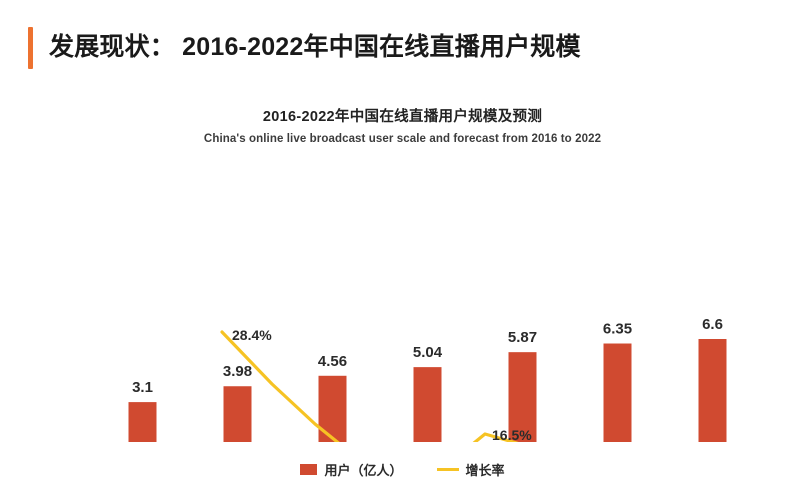 This screenshot has height=488, width=805. Describe the element at coordinates (427, 404) in the screenshot. I see `bar-2019` at that location.